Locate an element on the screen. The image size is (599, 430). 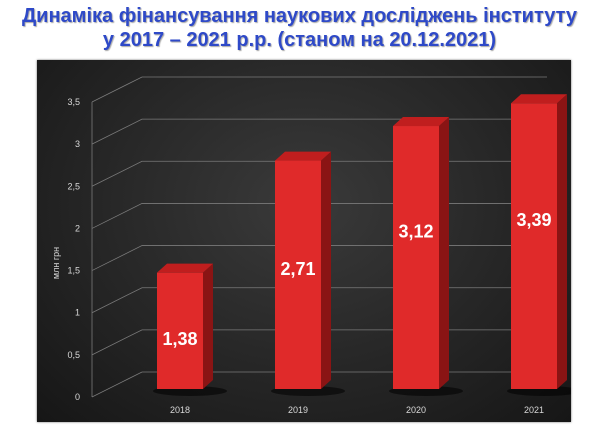
y-axis-label: млн грн is located at coordinates (56, 263).